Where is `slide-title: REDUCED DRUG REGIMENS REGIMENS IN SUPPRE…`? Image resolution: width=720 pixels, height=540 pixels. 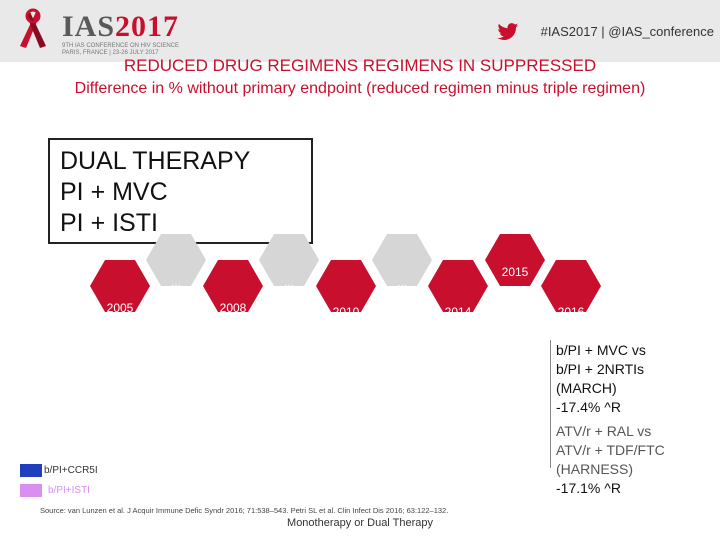 slide-title: REDUCED DRUG REGIMENS REGIMENS IN SUPPRE… is located at coordinates (360, 65).